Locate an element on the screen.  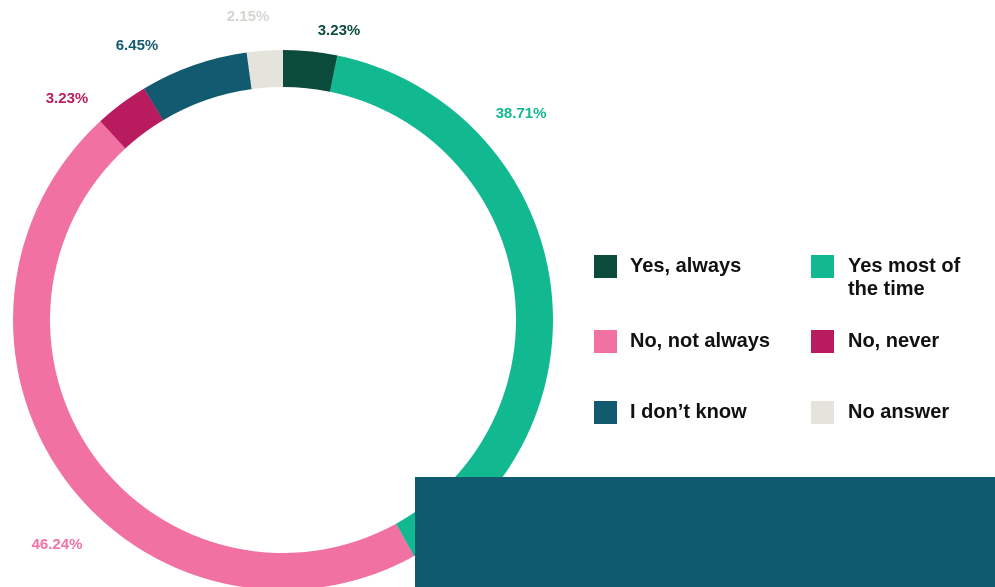
legend-swatch-yes-always is located at coordinates (605, 266).